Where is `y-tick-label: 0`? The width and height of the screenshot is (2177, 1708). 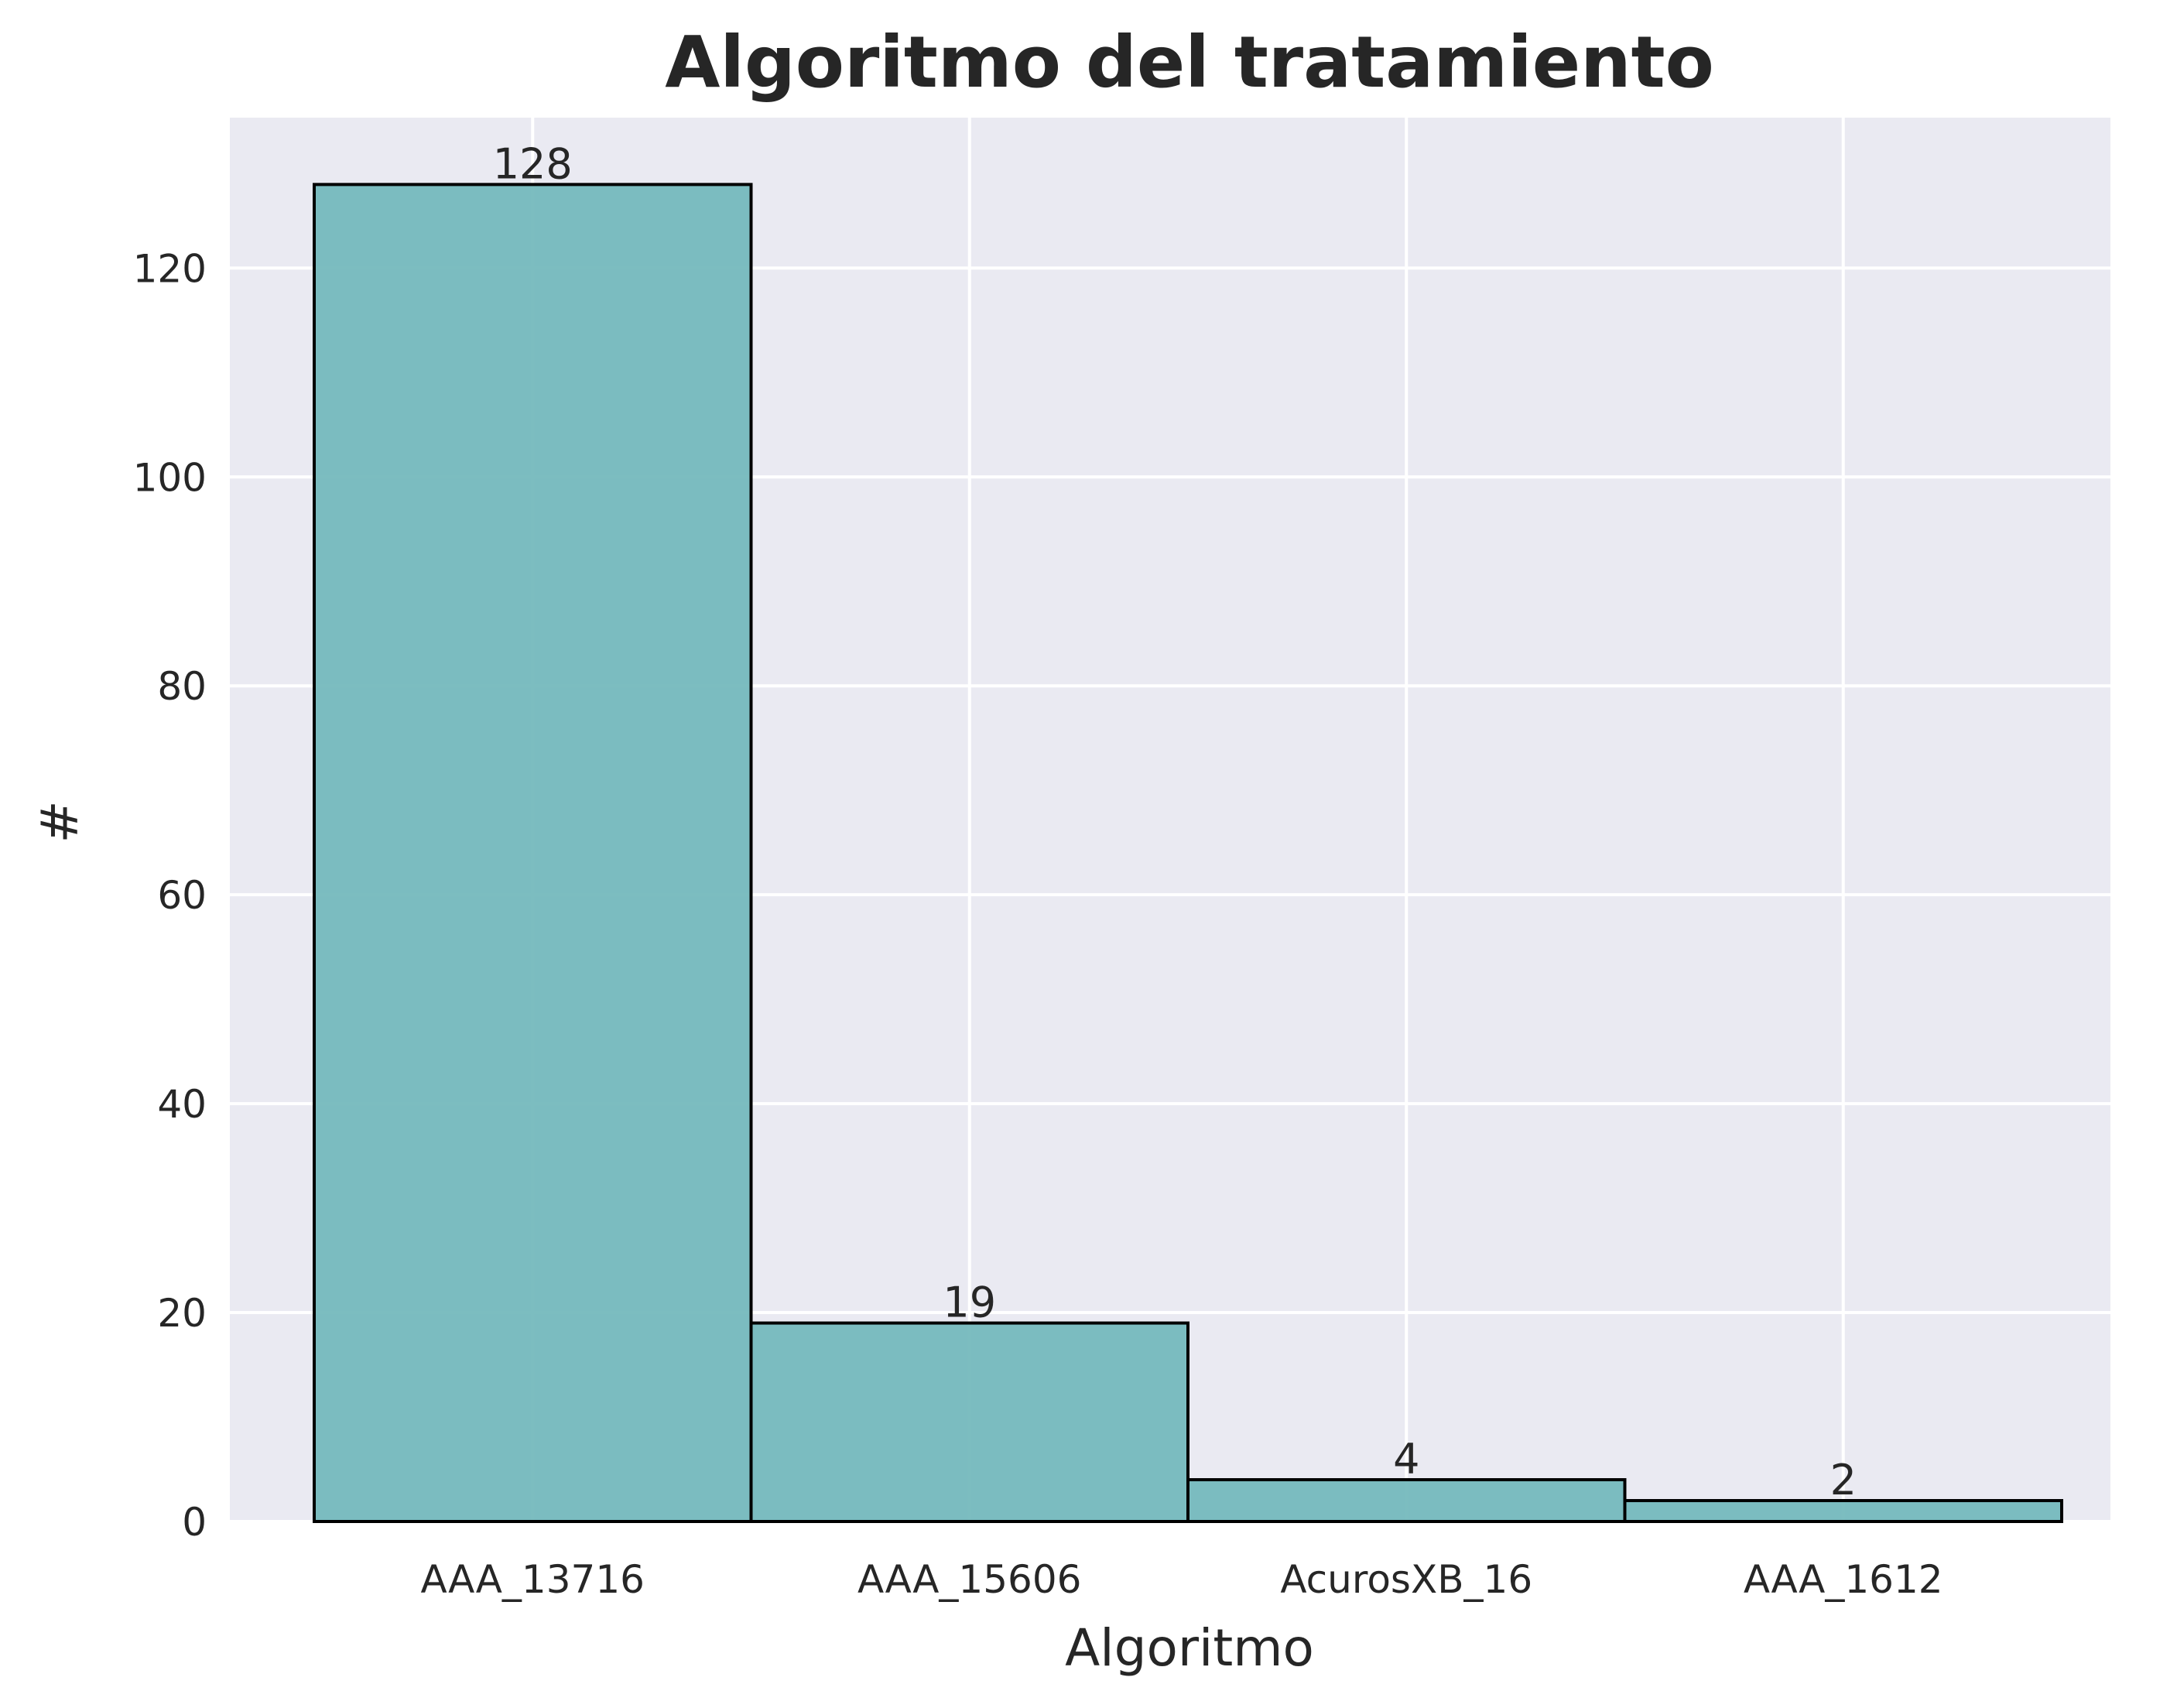 y-tick-label: 0 is located at coordinates (194, 1523).